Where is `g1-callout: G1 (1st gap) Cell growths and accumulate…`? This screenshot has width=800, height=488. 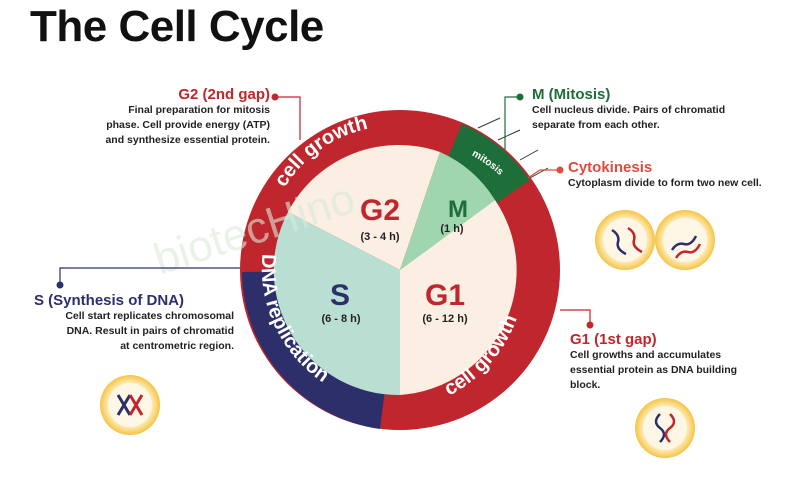
g1-callout: G1 (1st gap) Cell growths and accumulate… is located at coordinates (680, 362).